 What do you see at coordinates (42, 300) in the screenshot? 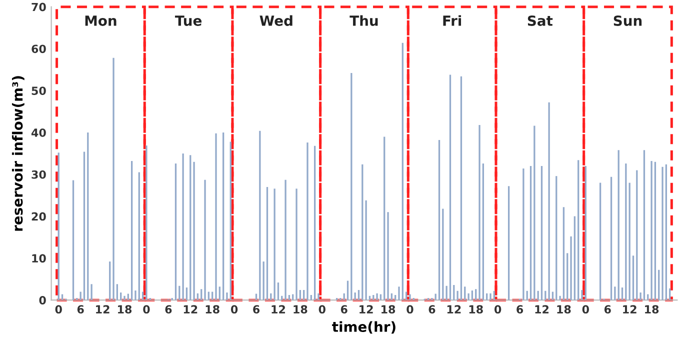
I see `y-tick-label: 0` at bounding box center [42, 300].